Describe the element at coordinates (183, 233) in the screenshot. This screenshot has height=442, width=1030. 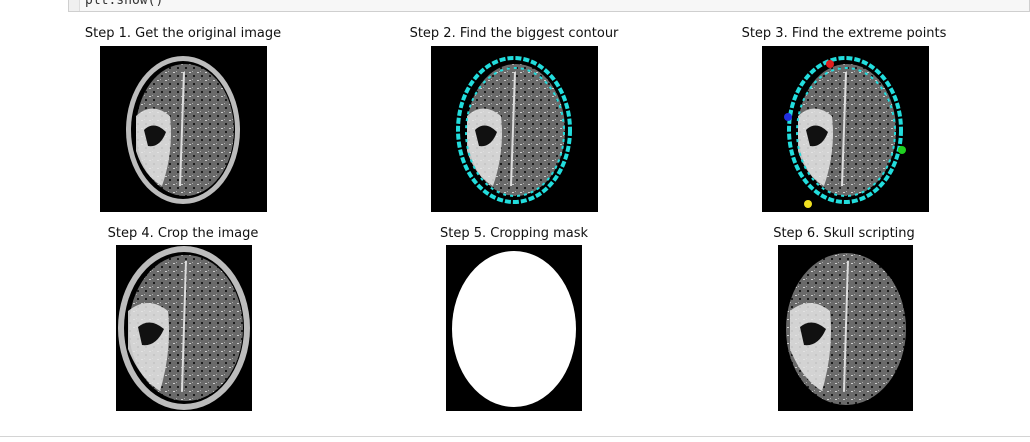
I see `step-4-title: Step 4. Crop the image` at that location.